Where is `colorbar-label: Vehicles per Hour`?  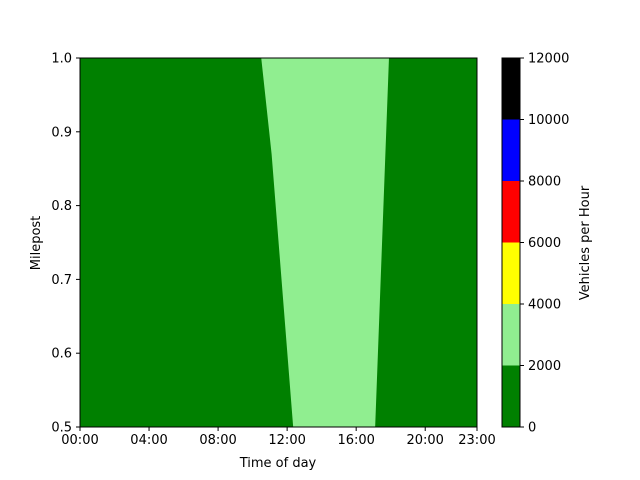
colorbar-label: Vehicles per Hour is located at coordinates (585, 242).